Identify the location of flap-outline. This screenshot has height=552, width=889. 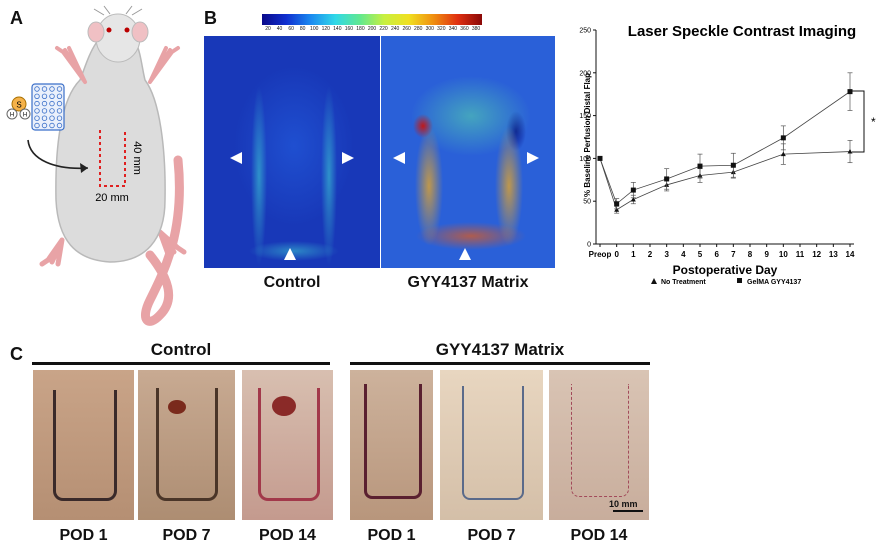
(112, 158).